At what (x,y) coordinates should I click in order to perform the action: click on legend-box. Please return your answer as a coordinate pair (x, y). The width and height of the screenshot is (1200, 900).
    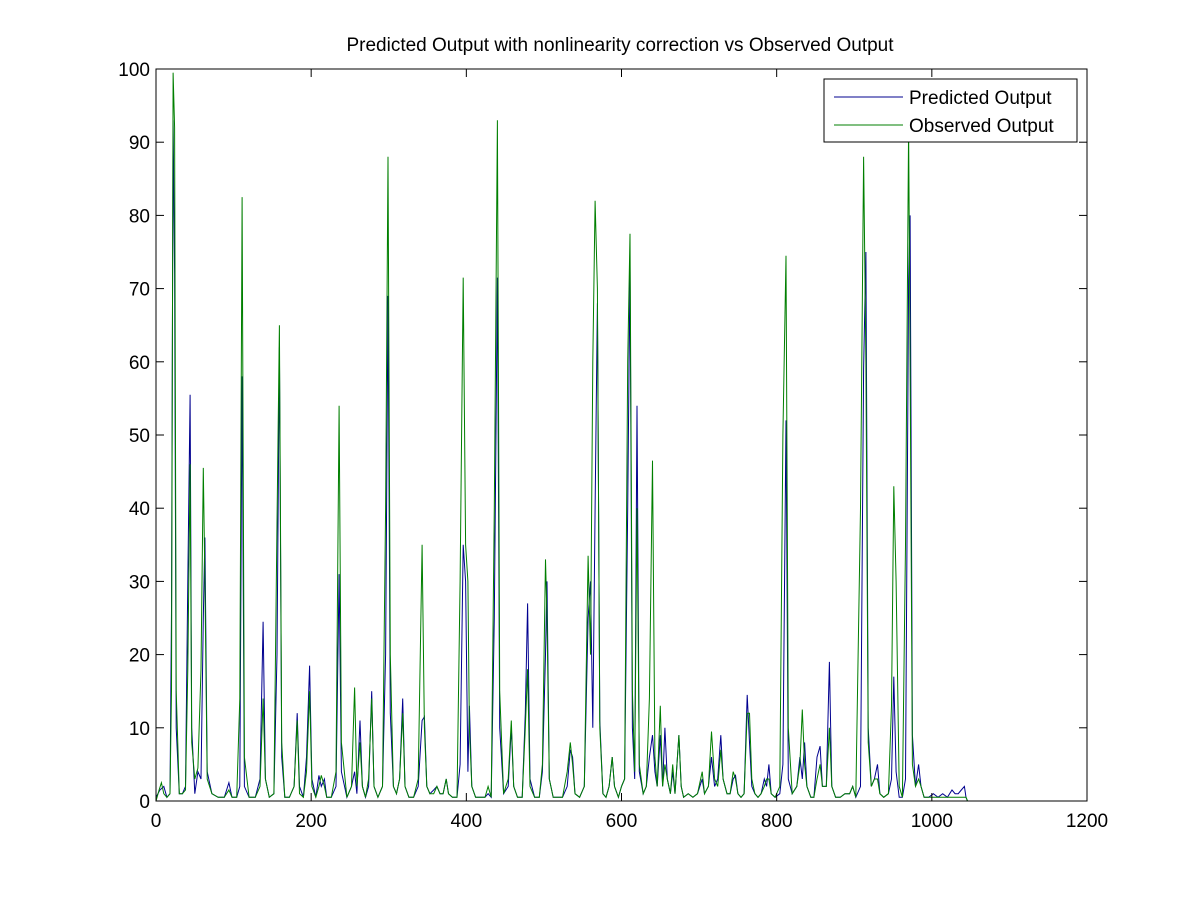
    Looking at the image, I should click on (950, 110).